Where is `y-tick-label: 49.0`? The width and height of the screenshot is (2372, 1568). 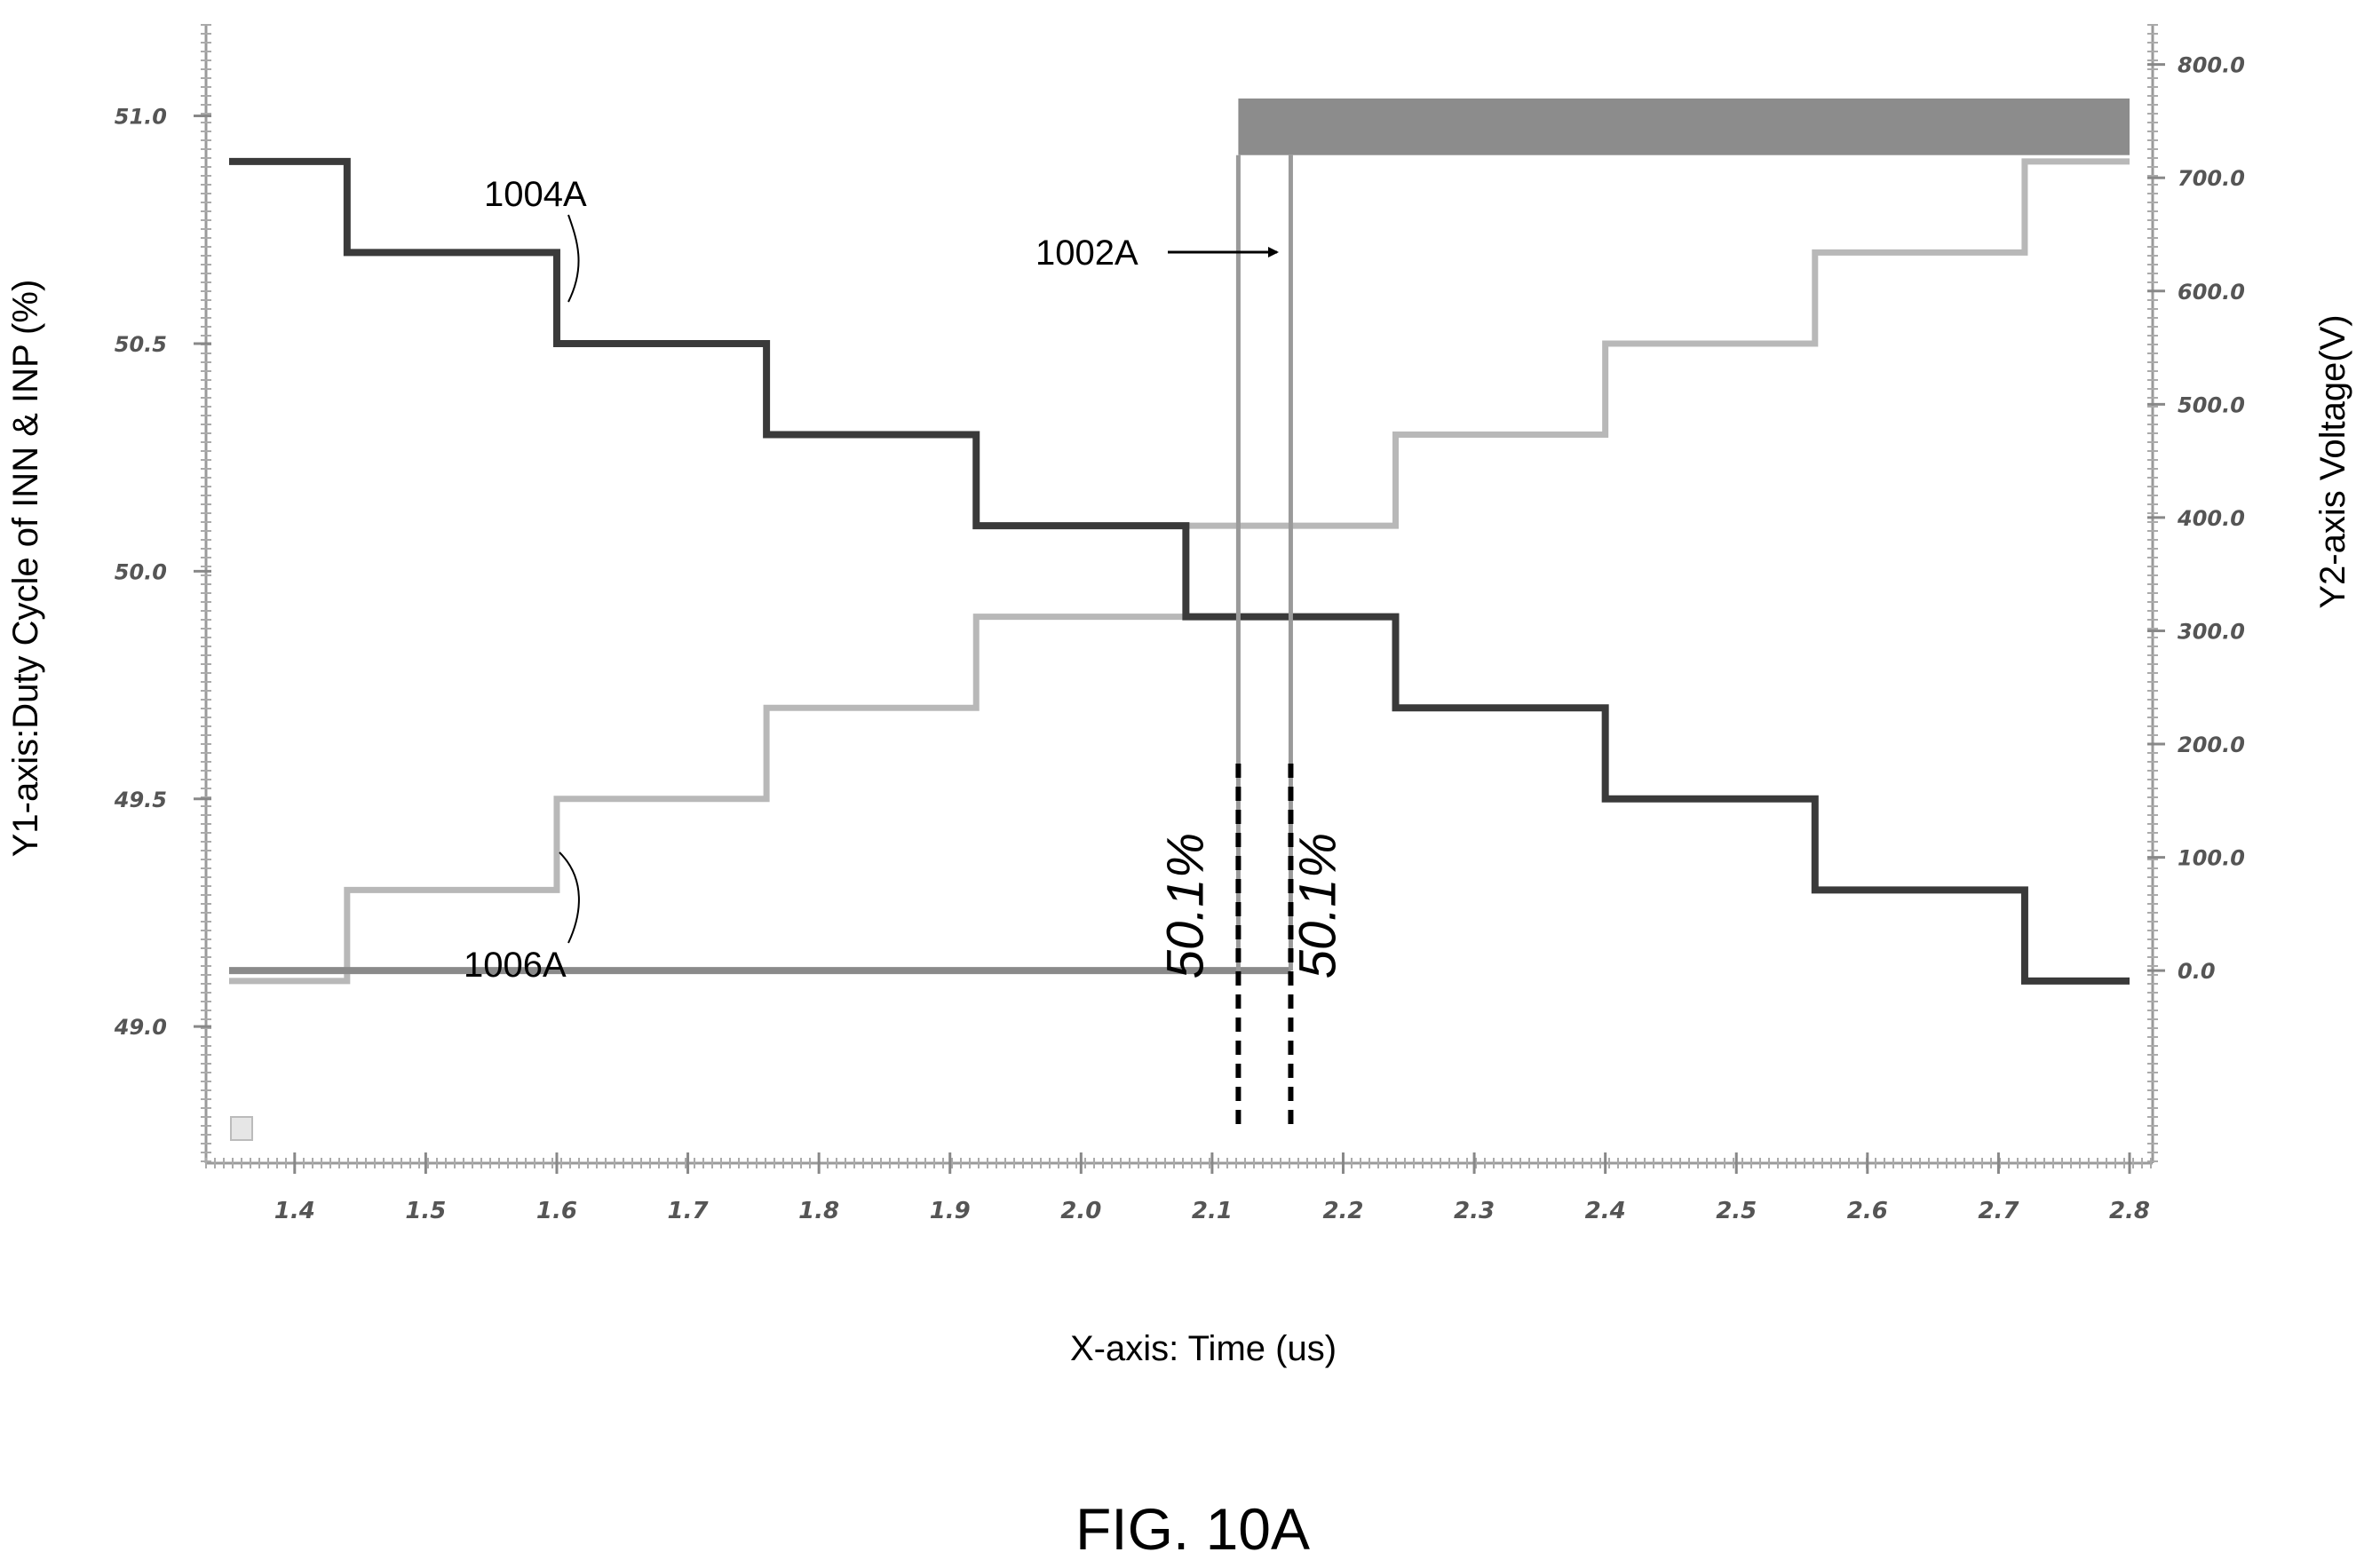 y-tick-label: 49.0 is located at coordinates (140, 1027).